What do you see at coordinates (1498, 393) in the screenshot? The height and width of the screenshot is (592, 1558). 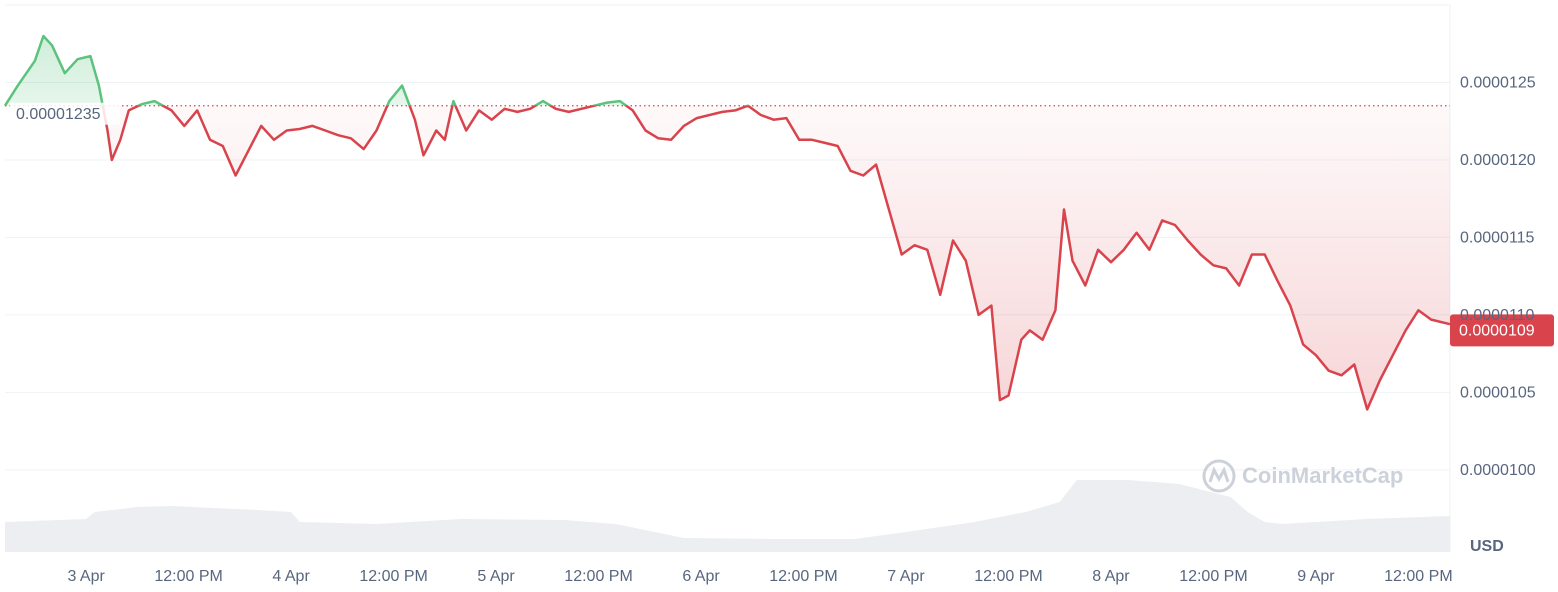 I see `y-tick-label: 0.0000105` at bounding box center [1498, 393].